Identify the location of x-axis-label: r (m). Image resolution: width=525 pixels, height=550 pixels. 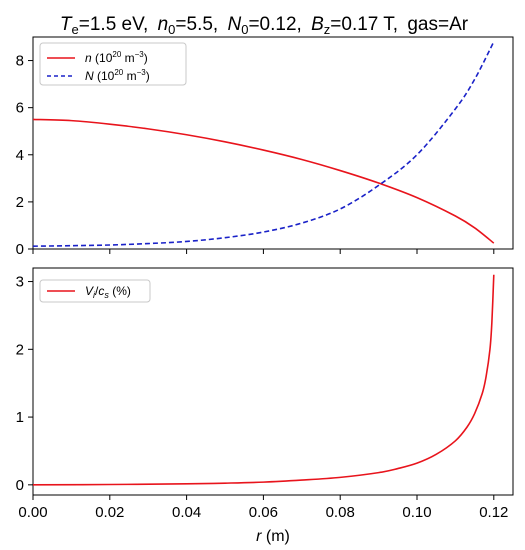
(273, 536).